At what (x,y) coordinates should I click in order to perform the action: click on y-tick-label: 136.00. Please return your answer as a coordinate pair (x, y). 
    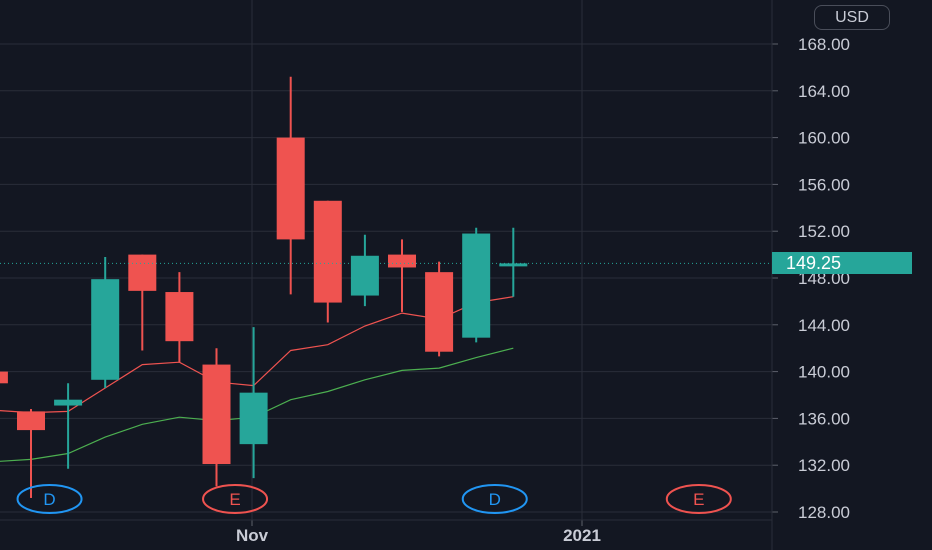
    Looking at the image, I should click on (824, 418).